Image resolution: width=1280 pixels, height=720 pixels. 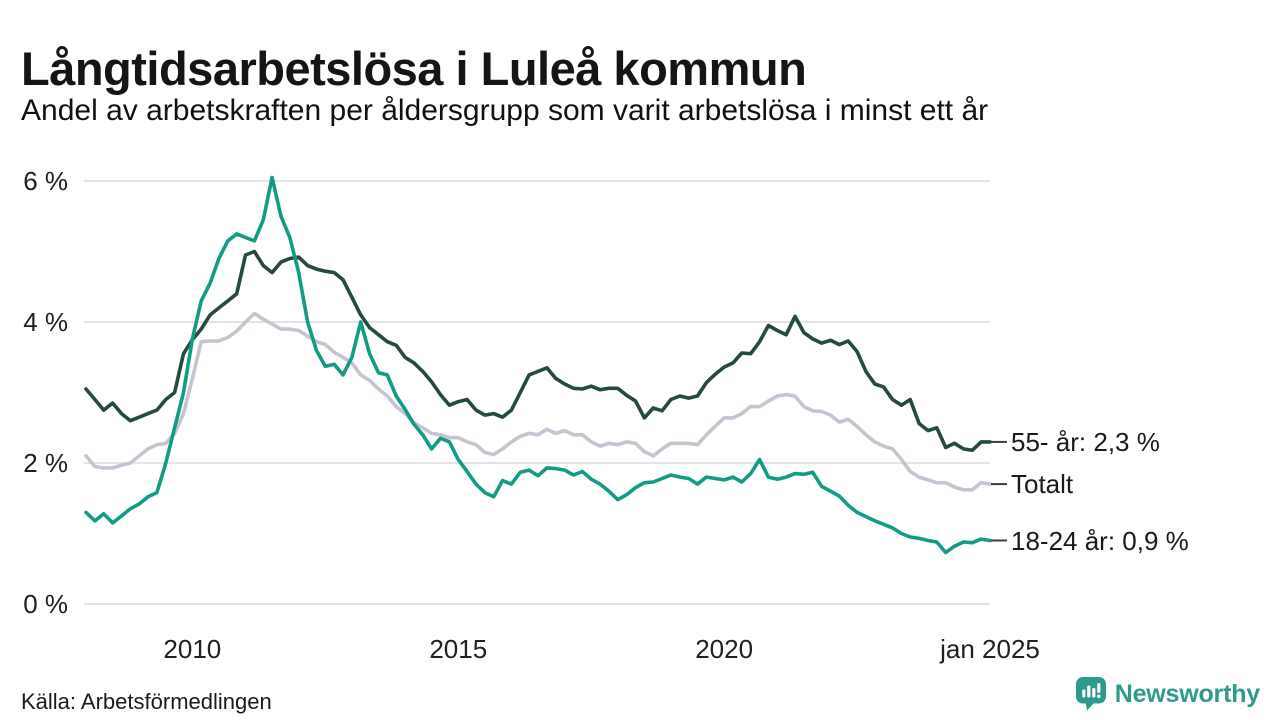 I want to click on series-label-totalt: Totalt, so click(x=1042, y=484).